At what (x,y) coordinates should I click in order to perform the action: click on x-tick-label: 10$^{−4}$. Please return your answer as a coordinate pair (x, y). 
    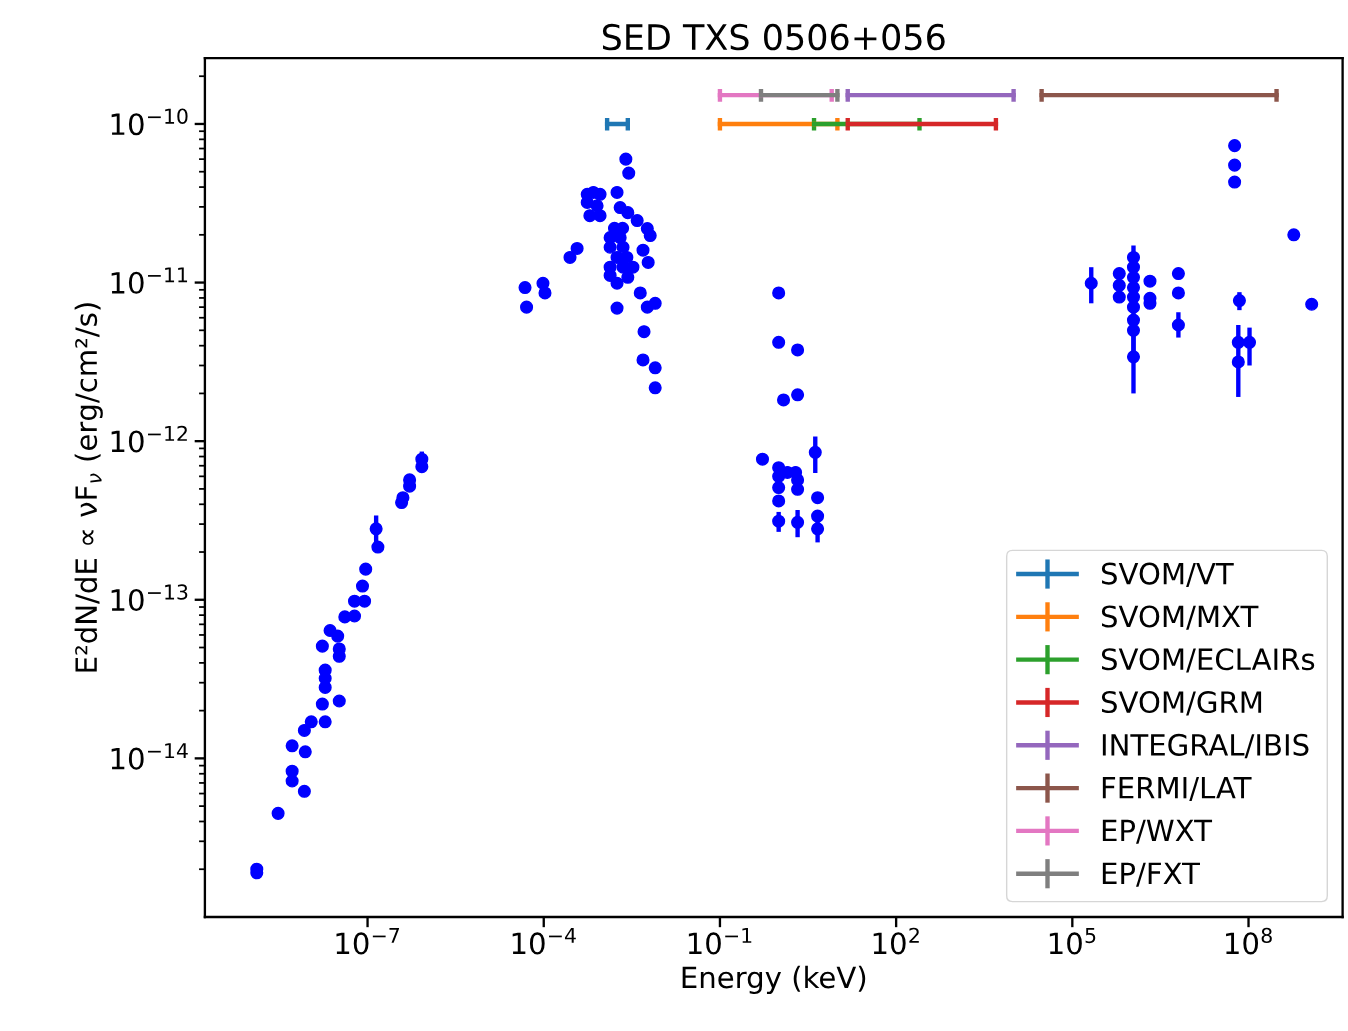
    Looking at the image, I should click on (544, 941).